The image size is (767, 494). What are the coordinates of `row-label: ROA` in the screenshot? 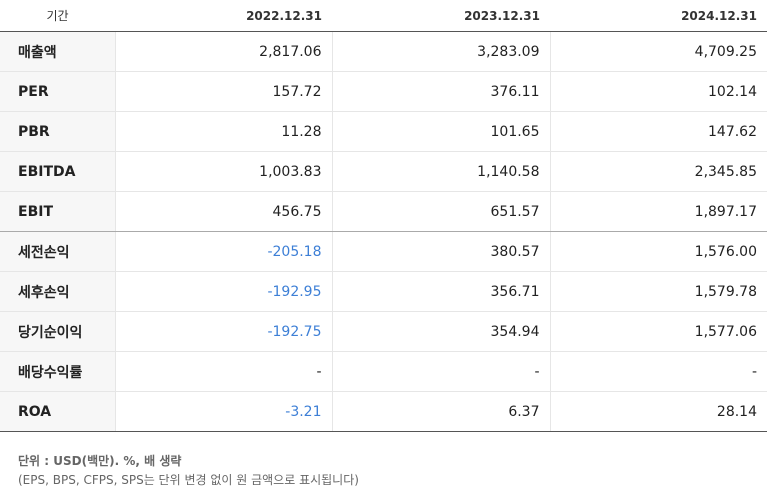 It's located at (57, 411).